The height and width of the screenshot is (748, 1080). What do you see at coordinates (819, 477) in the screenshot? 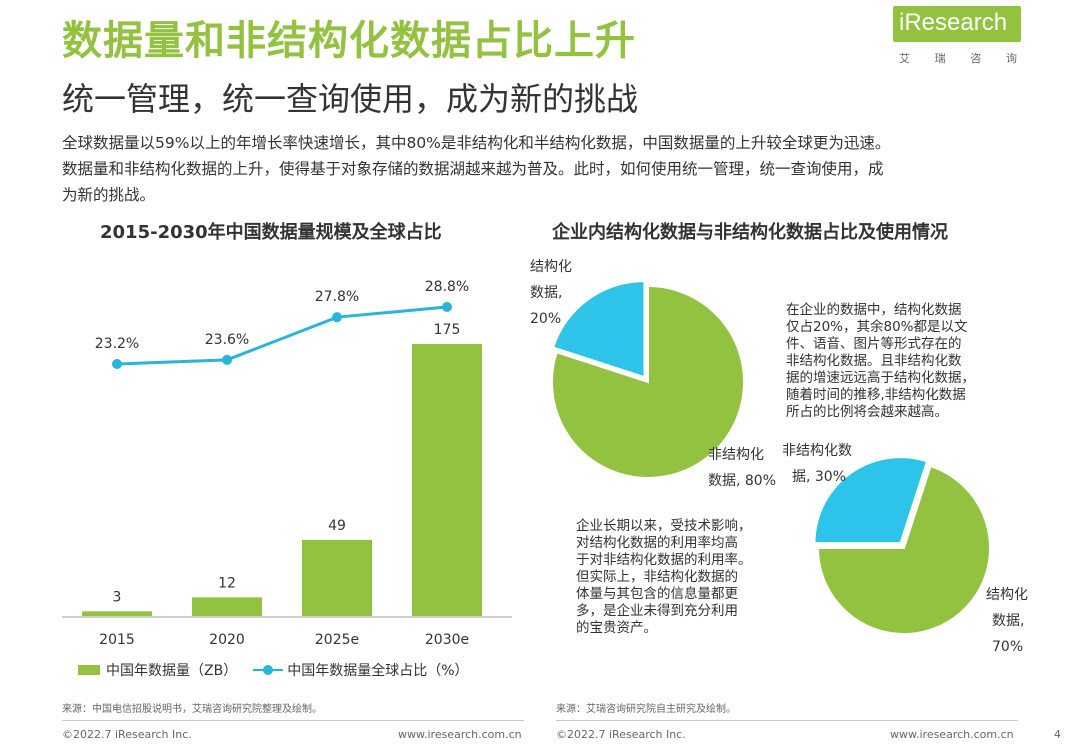
I see `pie2-label-line: 据, 30%` at bounding box center [819, 477].